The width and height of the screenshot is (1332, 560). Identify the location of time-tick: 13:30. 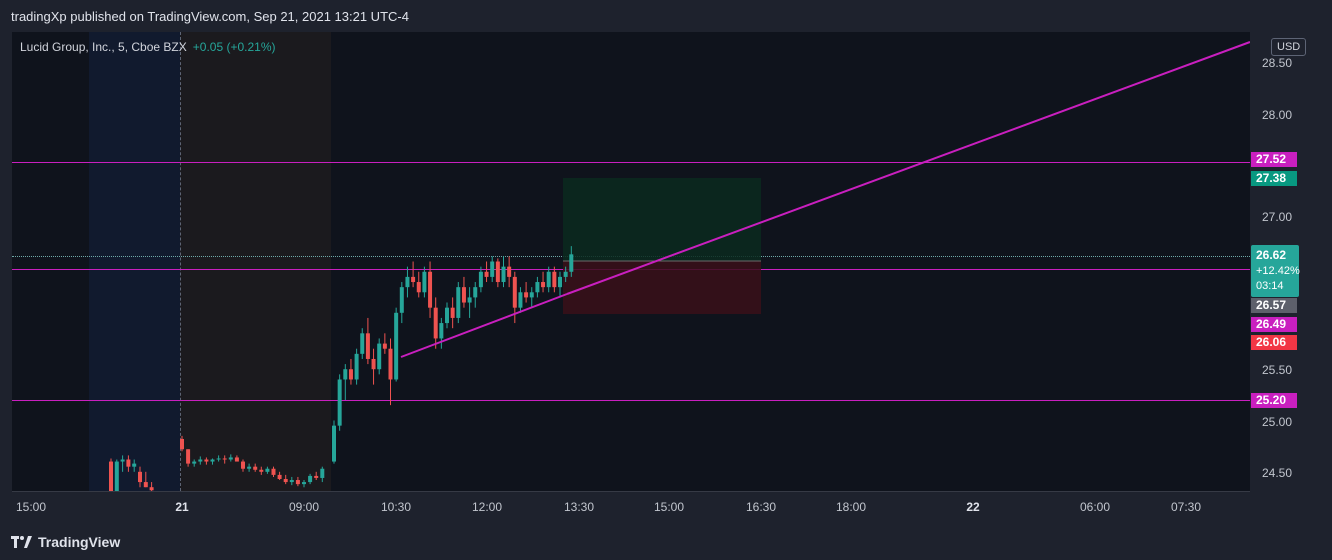
(579, 507).